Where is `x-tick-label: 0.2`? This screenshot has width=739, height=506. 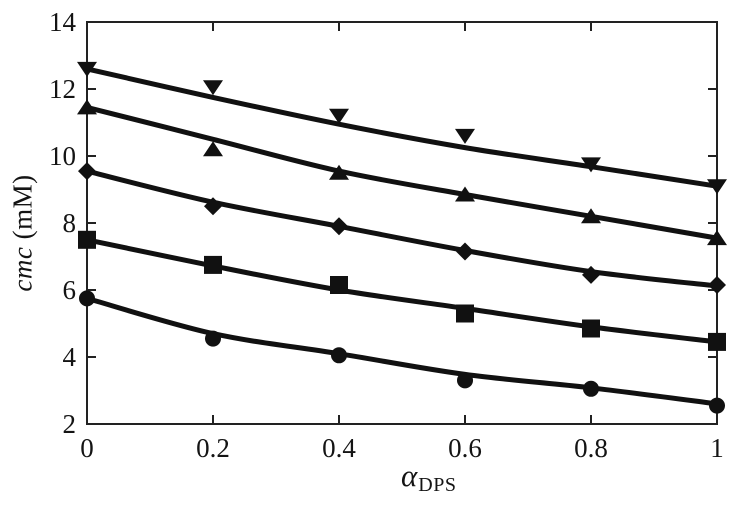
x-tick-label: 0.2 is located at coordinates (213, 448).